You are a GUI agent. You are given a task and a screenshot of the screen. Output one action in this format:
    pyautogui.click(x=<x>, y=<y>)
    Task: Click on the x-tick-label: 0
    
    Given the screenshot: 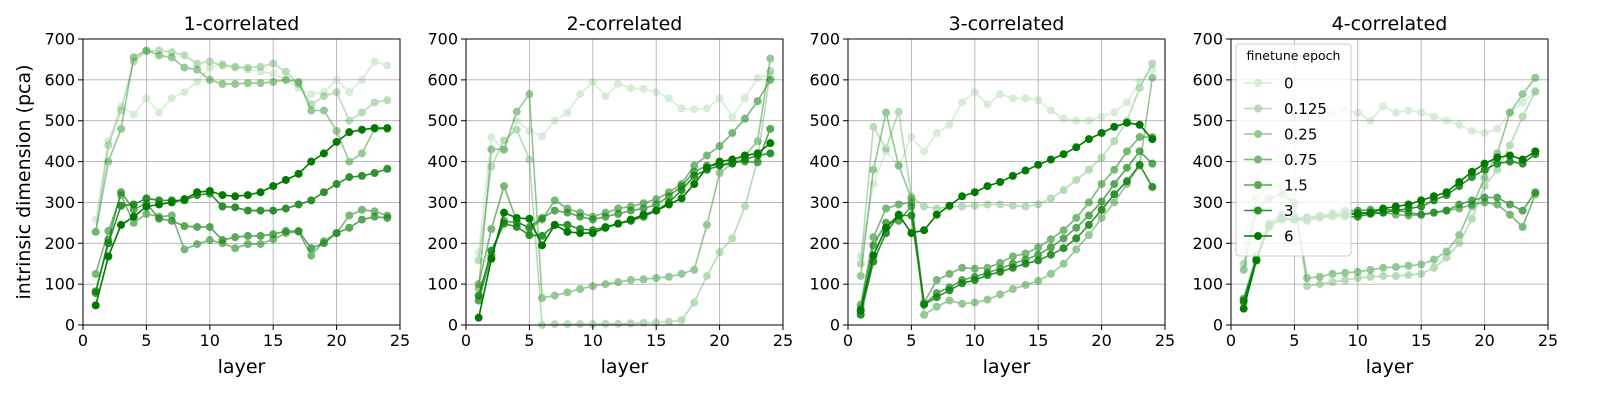 What is the action you would take?
    pyautogui.click(x=83, y=340)
    